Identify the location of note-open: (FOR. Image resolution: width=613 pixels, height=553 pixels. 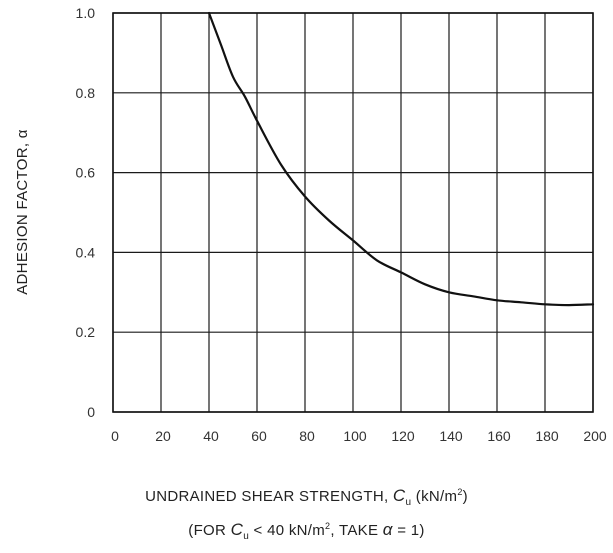
(209, 530).